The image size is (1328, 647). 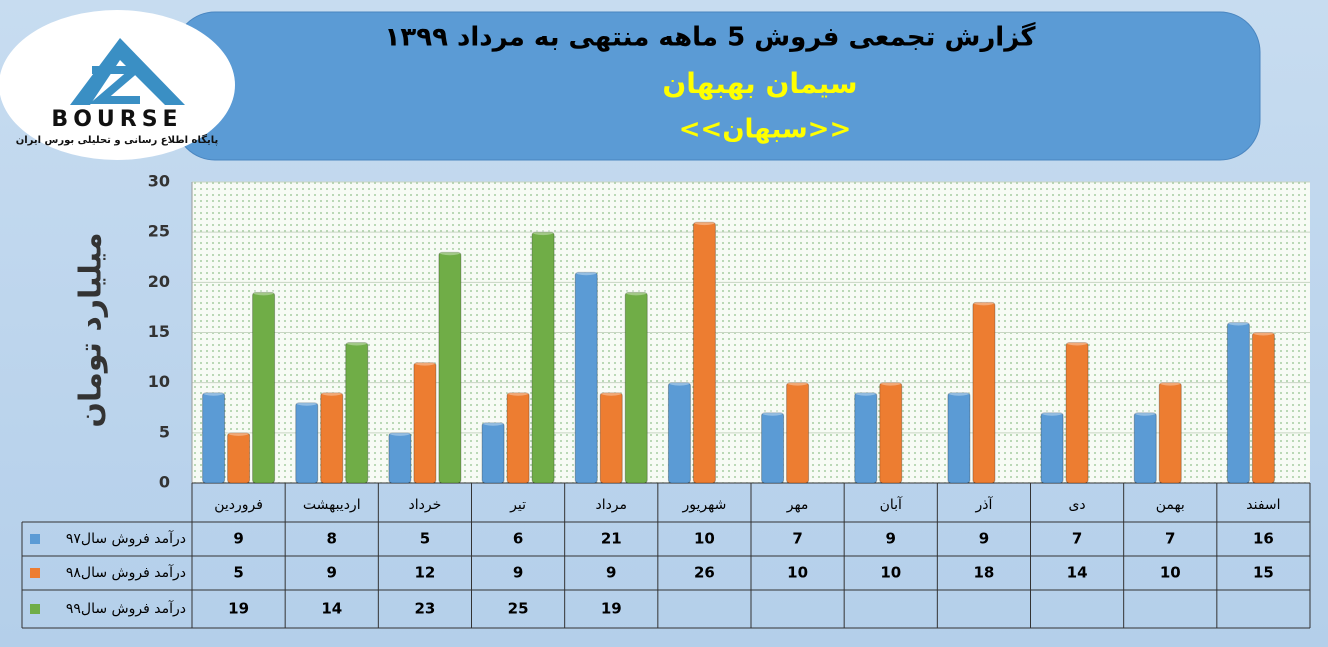 I want to click on chart-subtitle: سیمان بهبهان, so click(x=759, y=83).